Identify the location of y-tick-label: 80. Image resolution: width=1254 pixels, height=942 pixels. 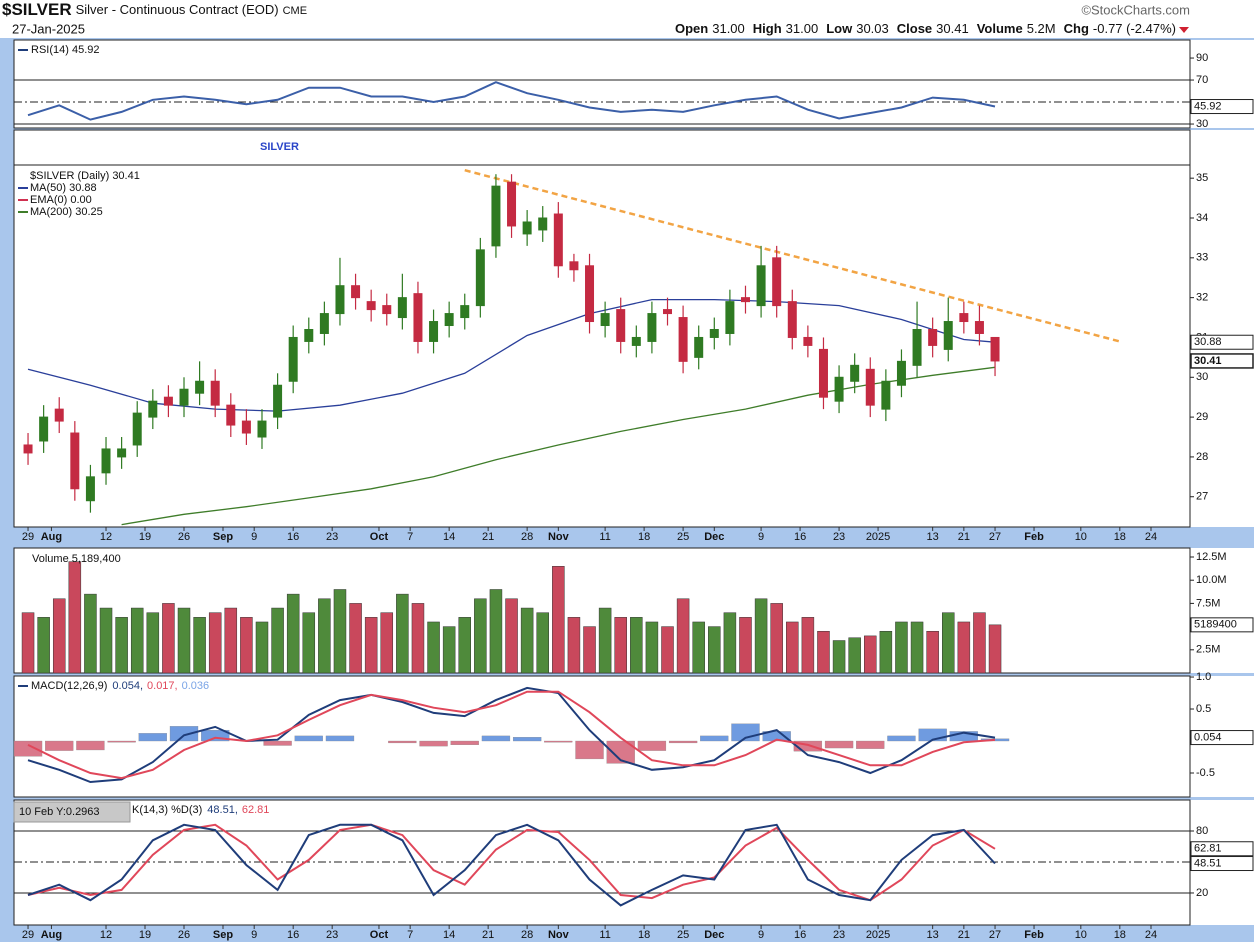
(1202, 831).